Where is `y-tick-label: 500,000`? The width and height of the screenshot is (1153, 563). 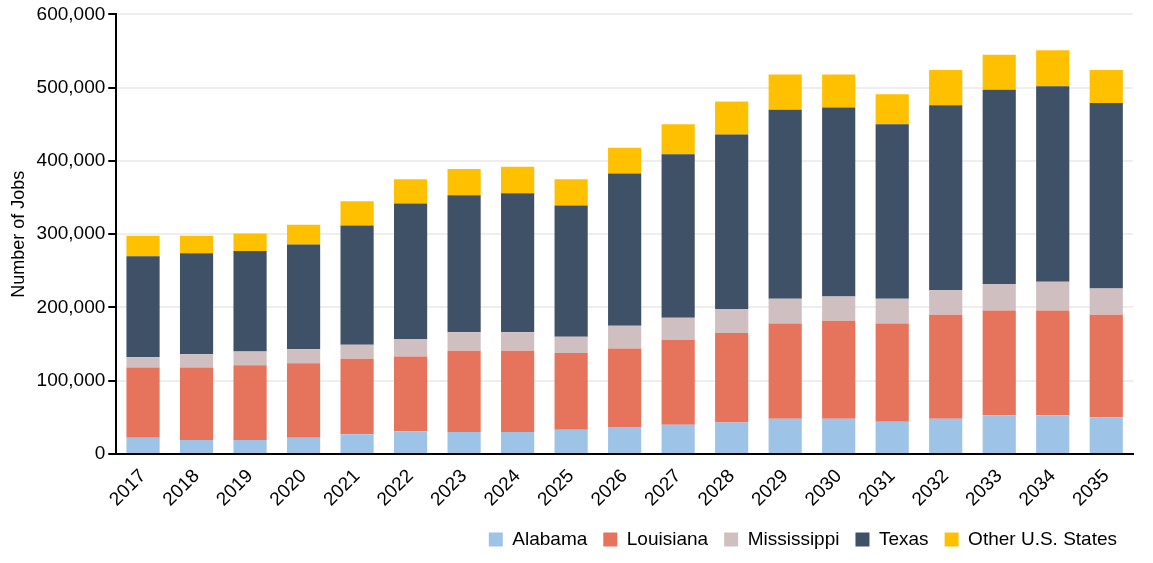
y-tick-label: 500,000 is located at coordinates (71, 86).